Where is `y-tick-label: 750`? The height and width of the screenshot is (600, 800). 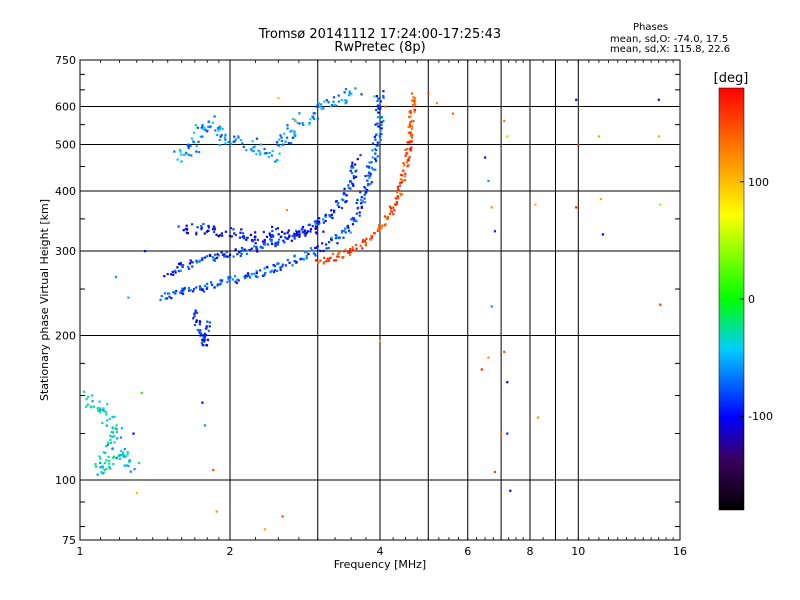 y-tick-label: 750 is located at coordinates (65, 60).